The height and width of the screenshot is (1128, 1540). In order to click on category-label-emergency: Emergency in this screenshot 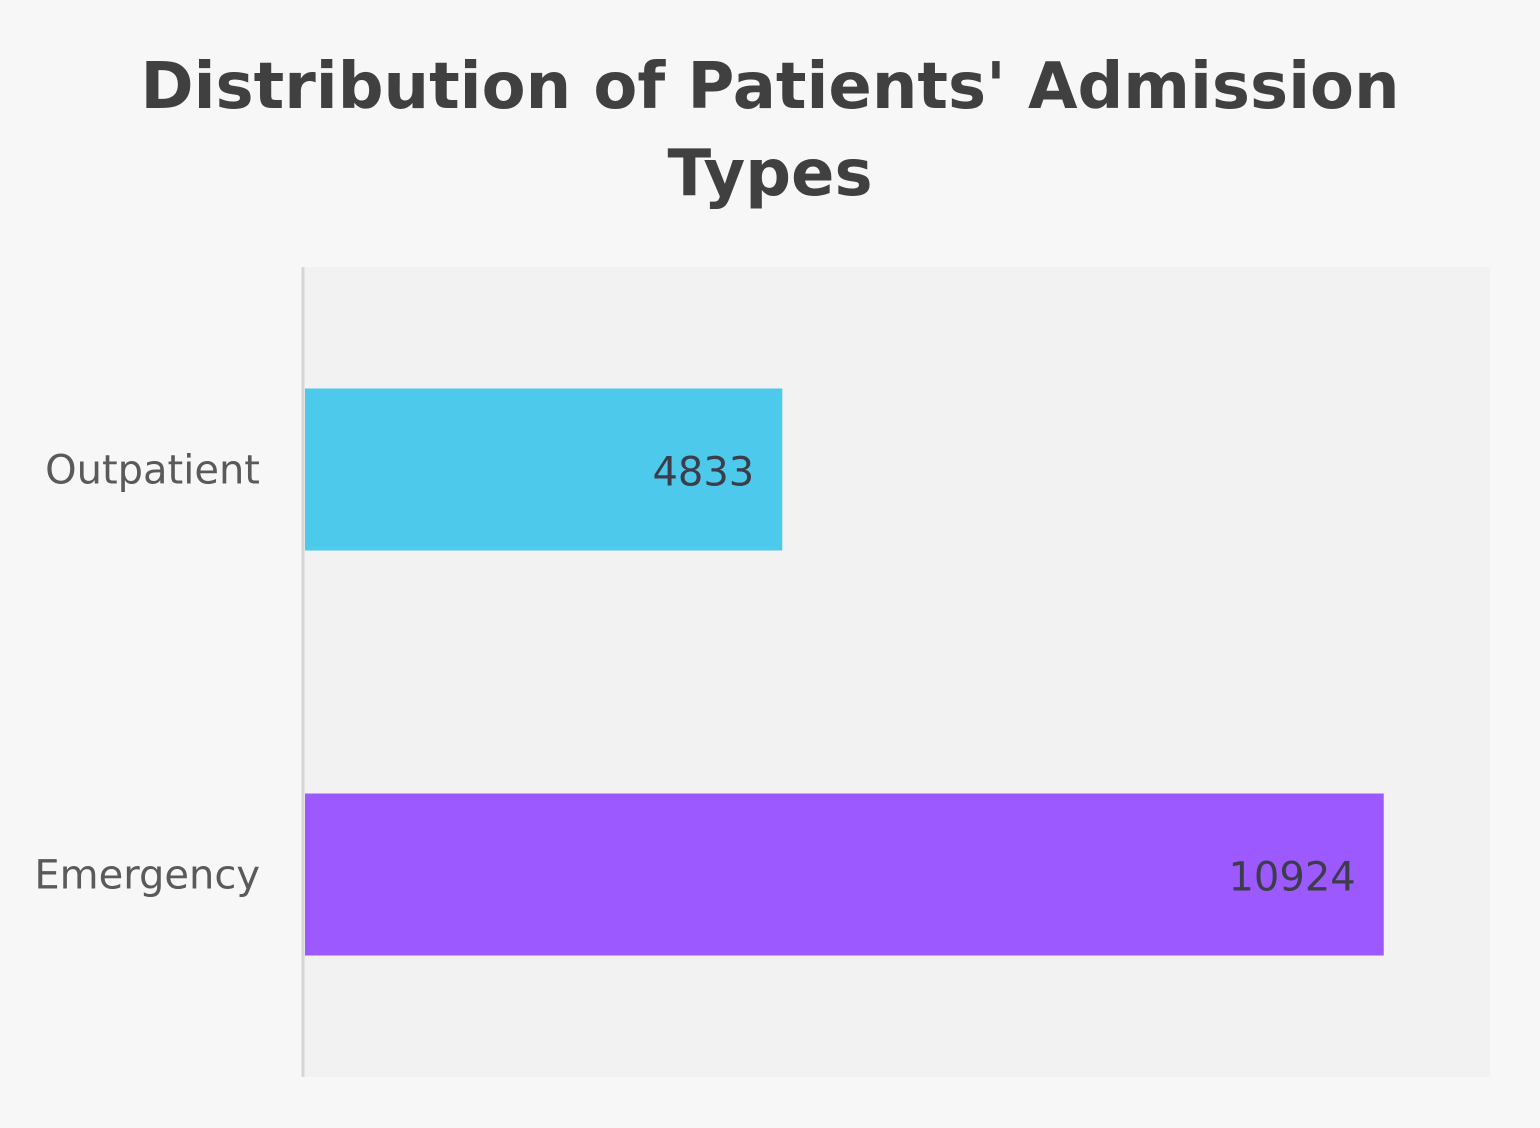, I will do `click(147, 876)`.